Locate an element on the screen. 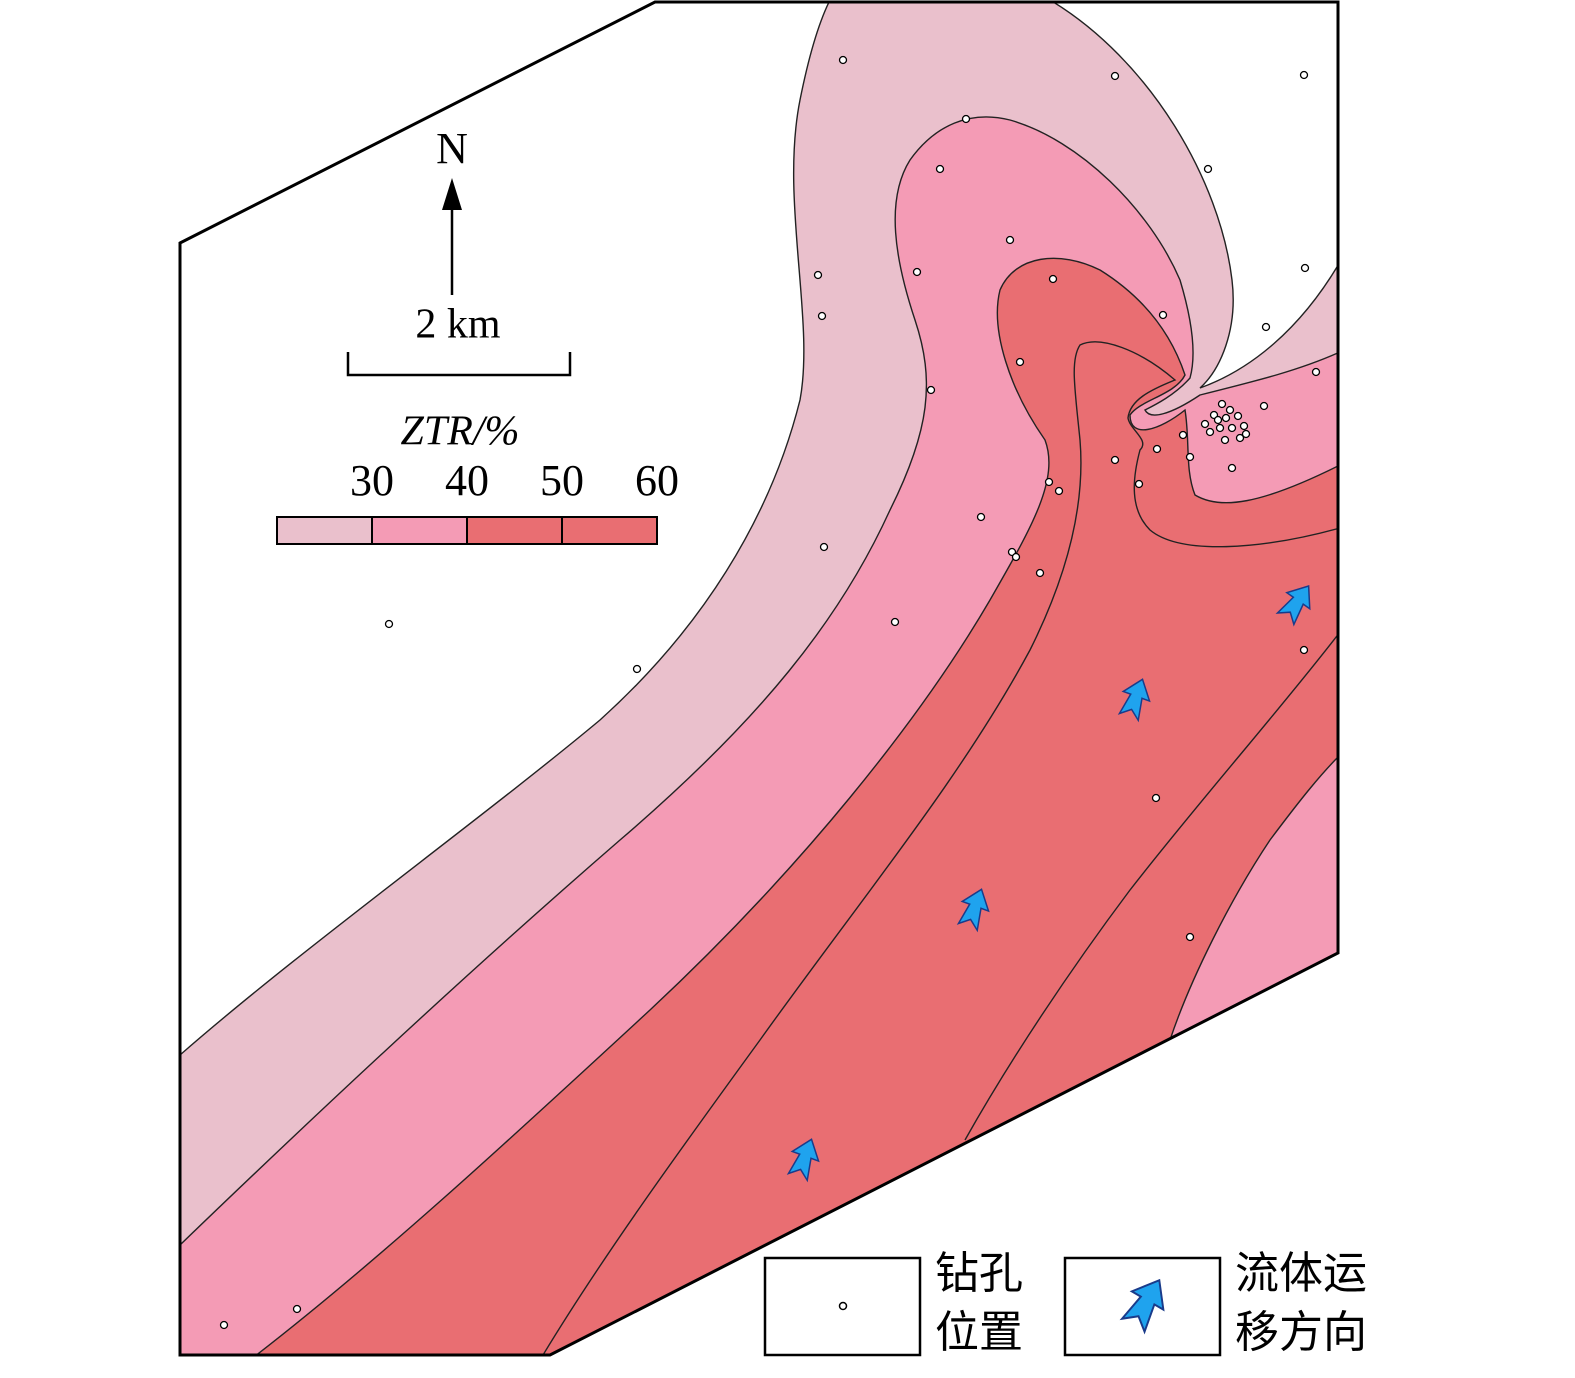 This screenshot has width=1575, height=1378. colorbar-tick-label: 30 is located at coordinates (372, 480).